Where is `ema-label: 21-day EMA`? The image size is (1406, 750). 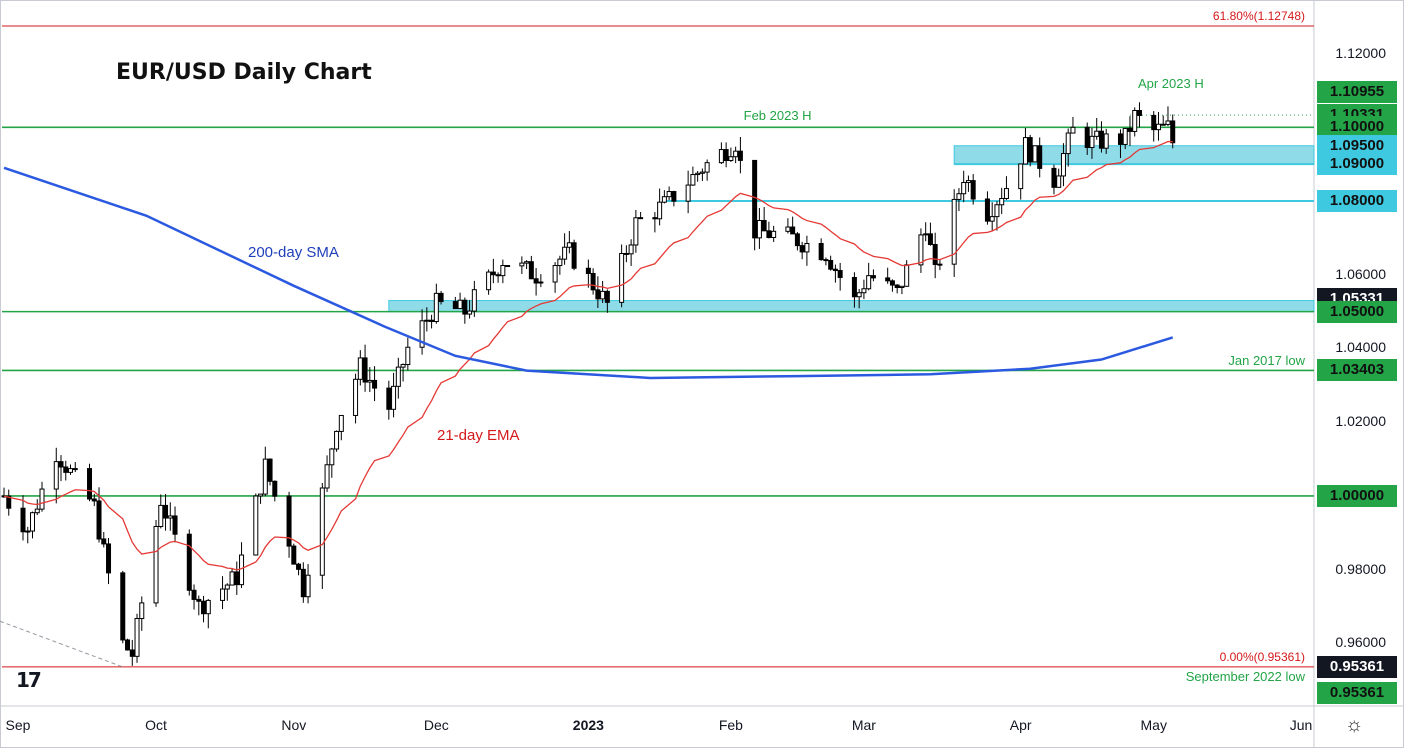
ema-label: 21-day EMA is located at coordinates (478, 435).